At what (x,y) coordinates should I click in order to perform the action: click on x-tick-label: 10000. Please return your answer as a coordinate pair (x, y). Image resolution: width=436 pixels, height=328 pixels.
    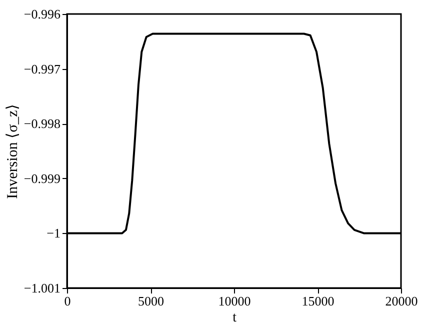
    Looking at the image, I should click on (234, 301).